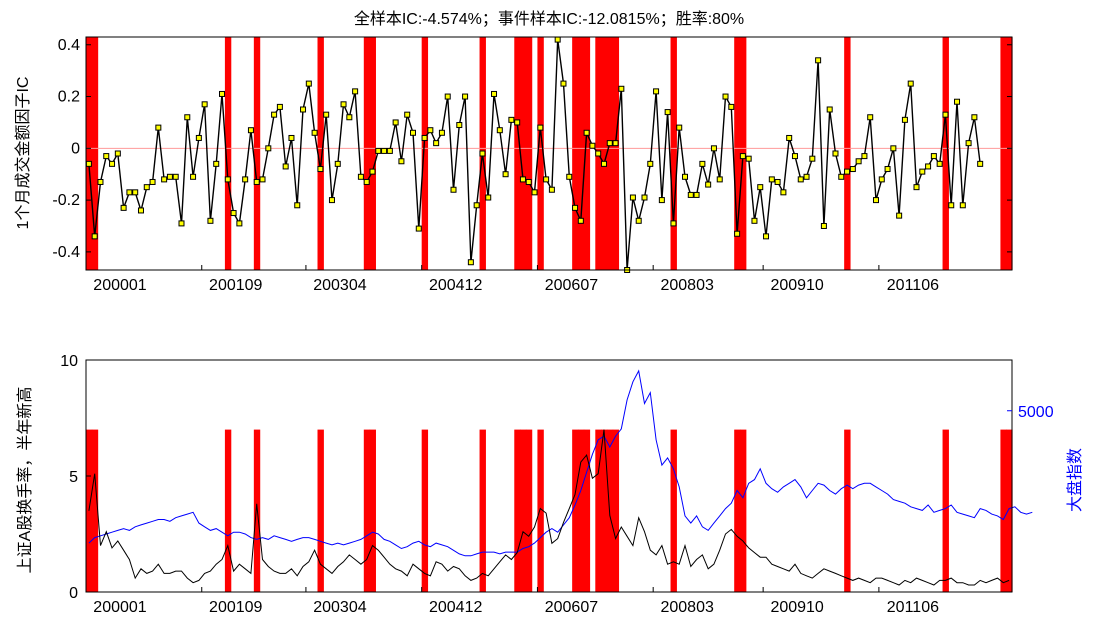  I want to click on bottom-x-tick-label: 201106, so click(913, 607).